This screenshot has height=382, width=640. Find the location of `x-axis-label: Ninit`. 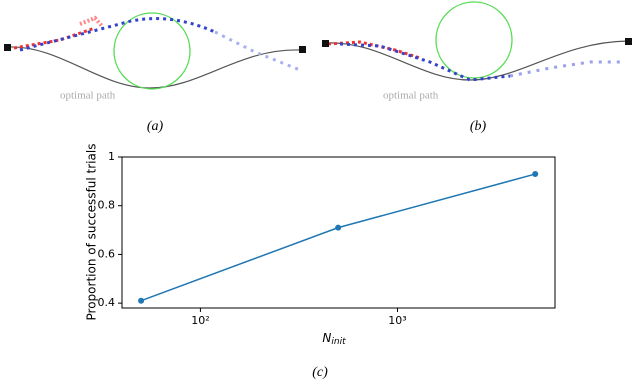

x-axis-label: Ninit is located at coordinates (334, 339).